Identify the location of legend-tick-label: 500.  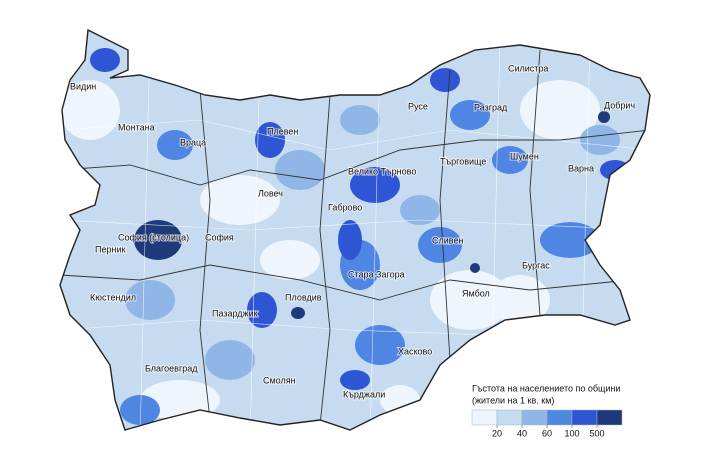
(596, 433).